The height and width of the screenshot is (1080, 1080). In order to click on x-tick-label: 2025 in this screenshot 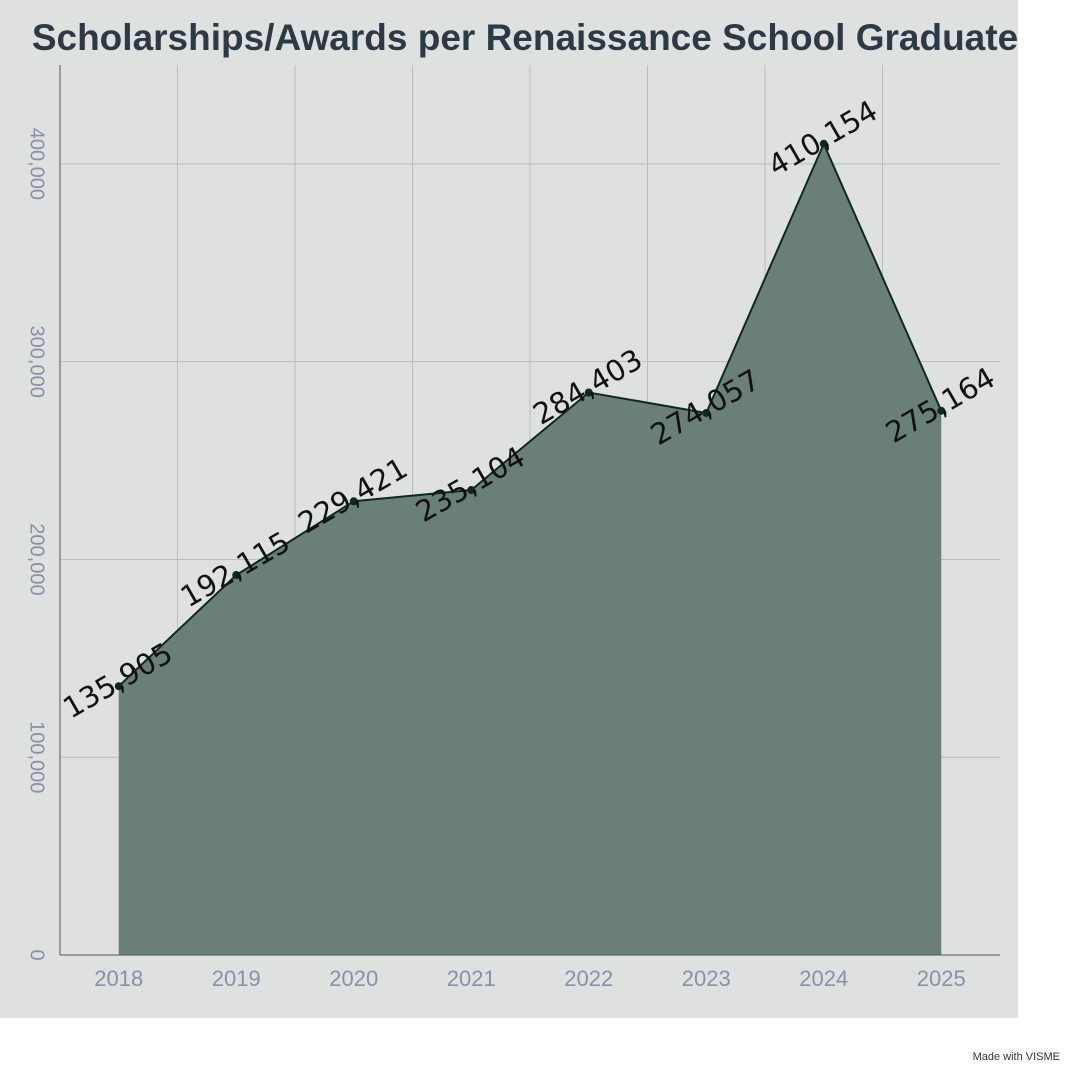, I will do `click(941, 978)`.